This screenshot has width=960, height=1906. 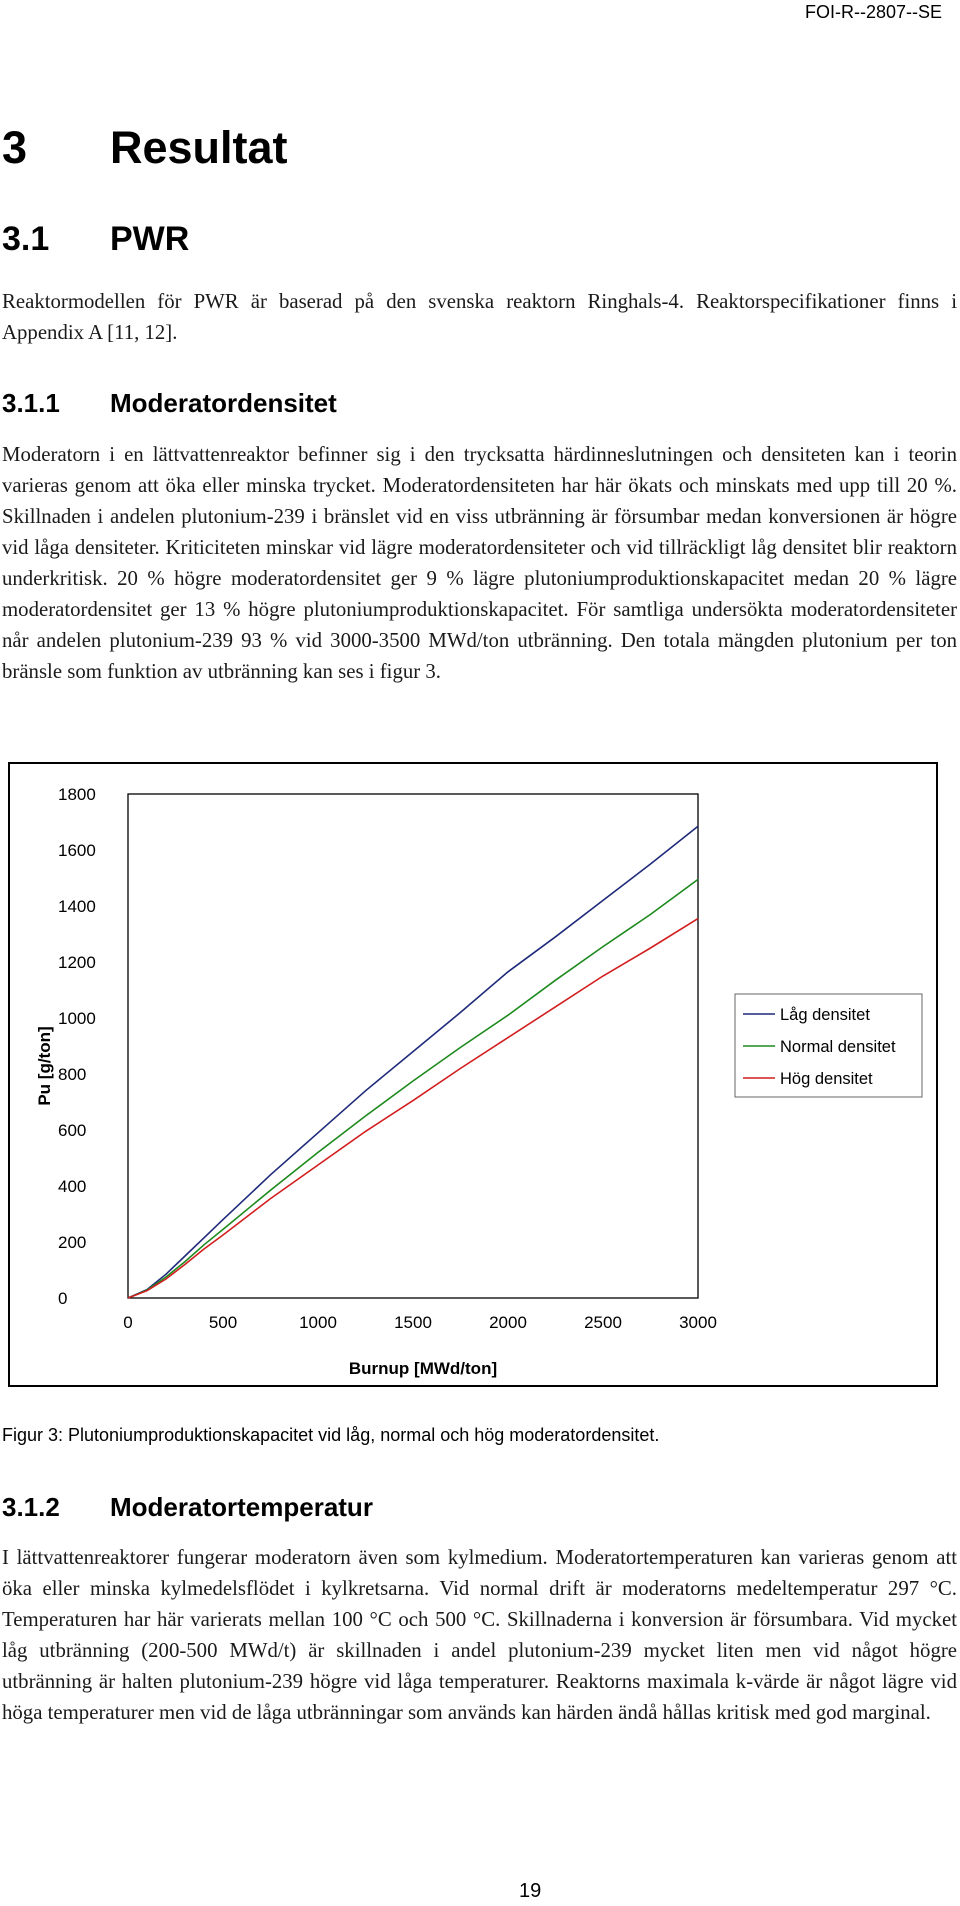 What do you see at coordinates (530, 1891) in the screenshot?
I see `page-number: 19` at bounding box center [530, 1891].